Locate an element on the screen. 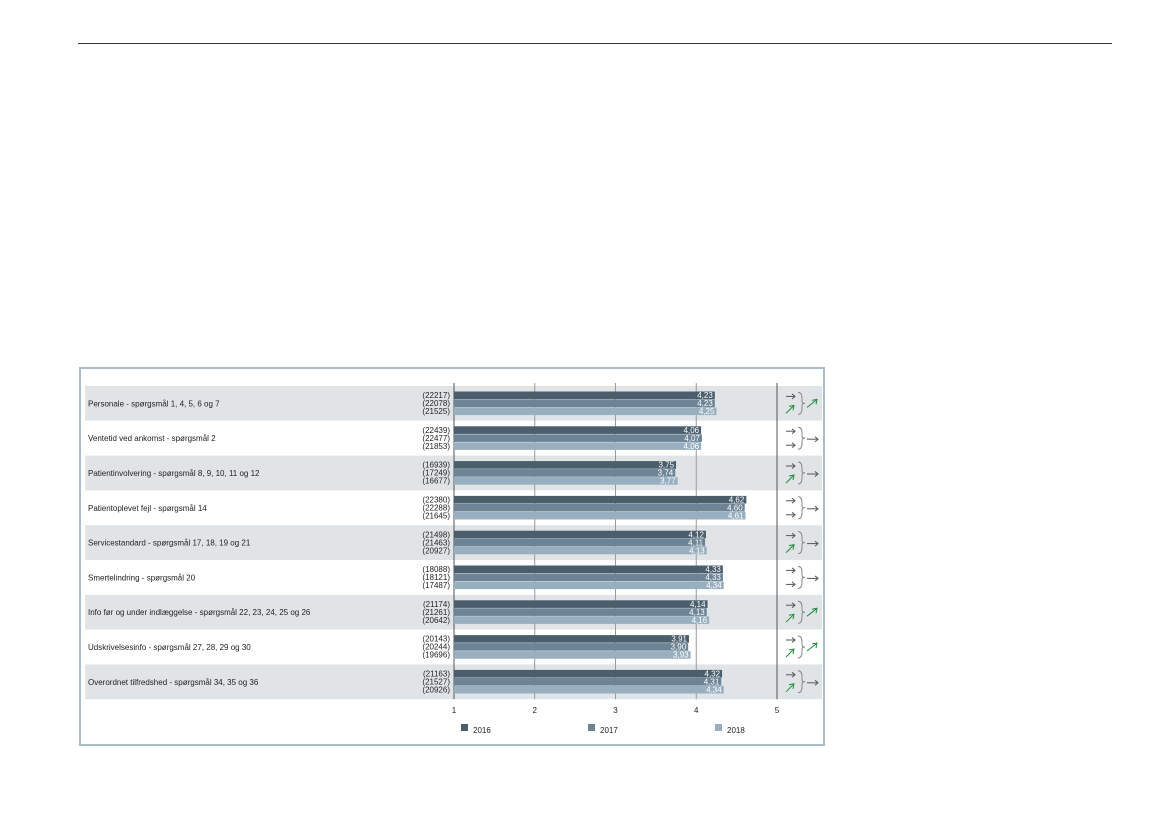  respondent-count: (20642) is located at coordinates (436, 620).